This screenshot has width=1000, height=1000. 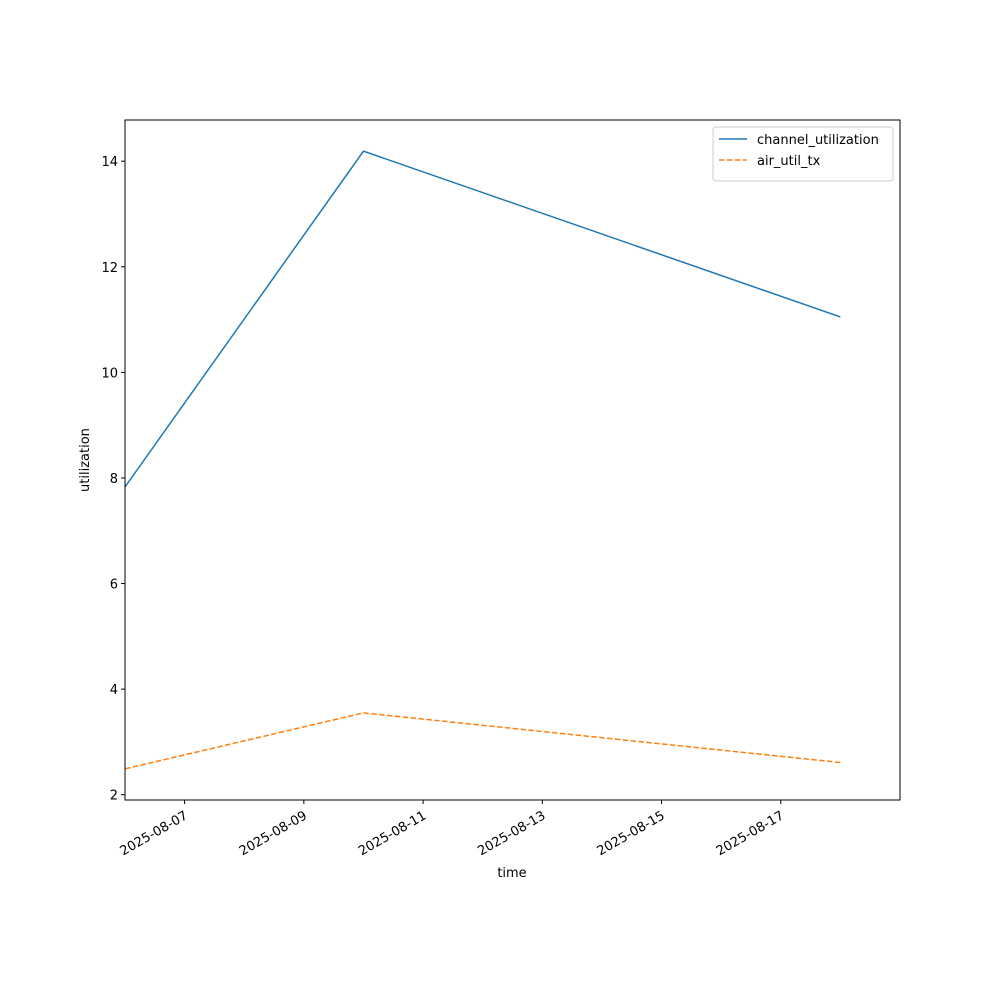 What do you see at coordinates (109, 373) in the screenshot?
I see `y-tick-label: 10` at bounding box center [109, 373].